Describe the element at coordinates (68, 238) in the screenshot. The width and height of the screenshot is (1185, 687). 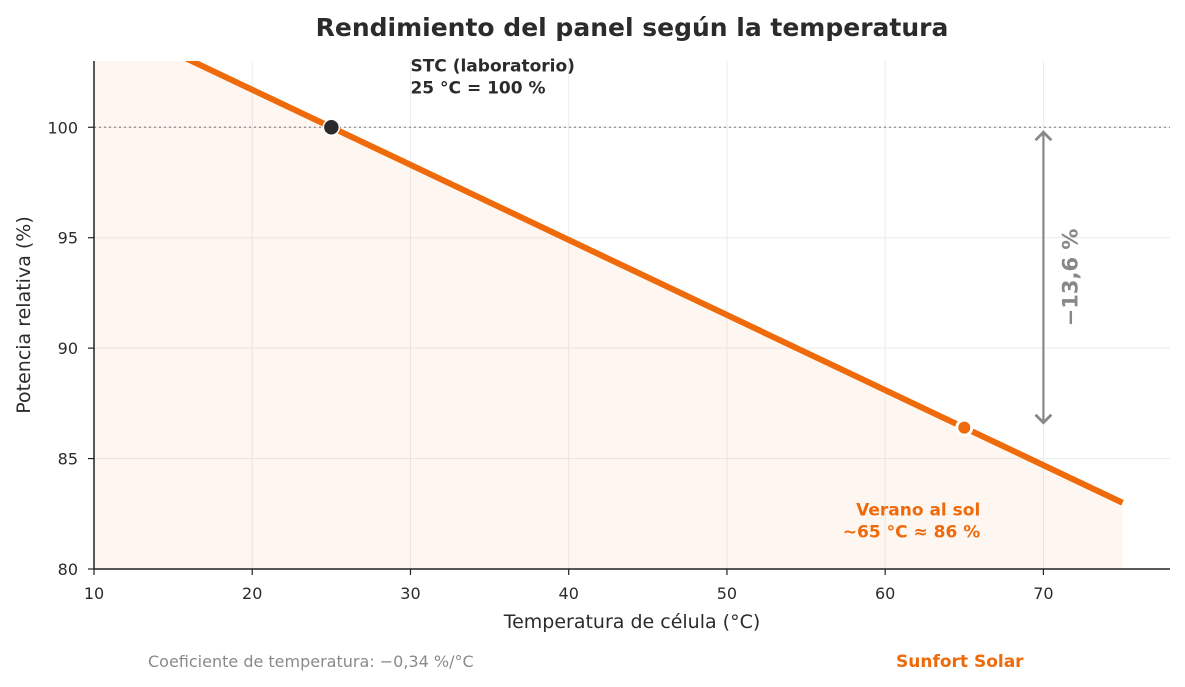
I see `y-tick-label: 95` at that location.